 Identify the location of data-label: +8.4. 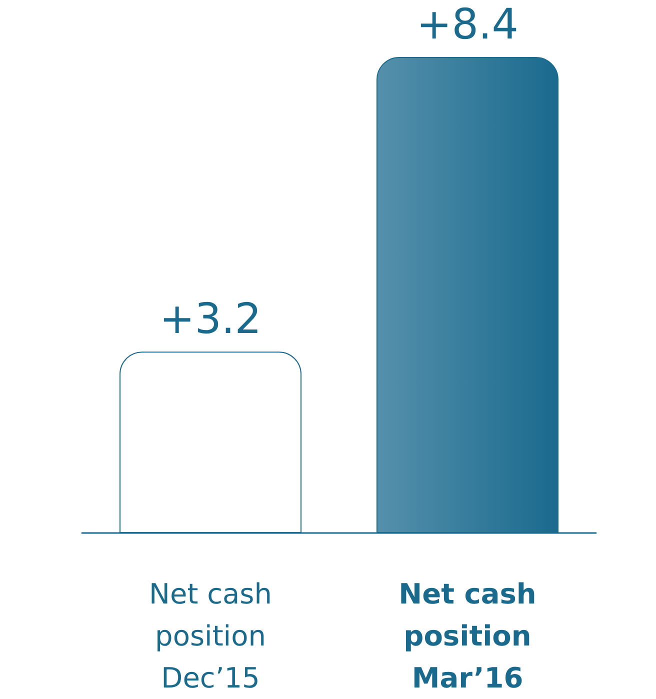
(467, 24).